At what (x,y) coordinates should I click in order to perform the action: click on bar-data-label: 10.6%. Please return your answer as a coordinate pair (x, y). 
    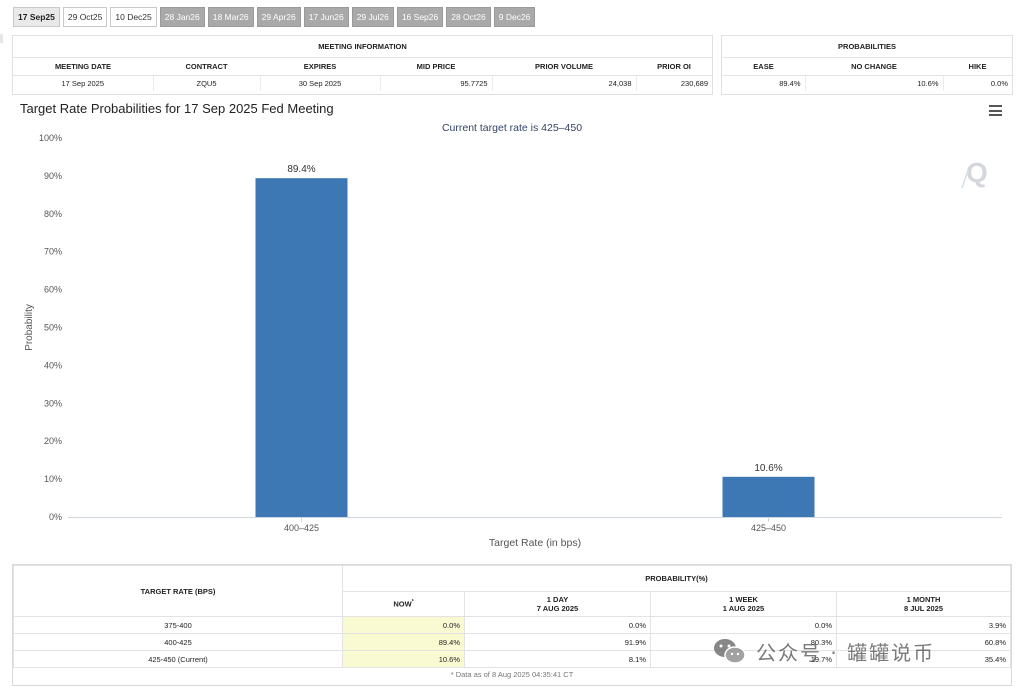
    Looking at the image, I should click on (768, 468).